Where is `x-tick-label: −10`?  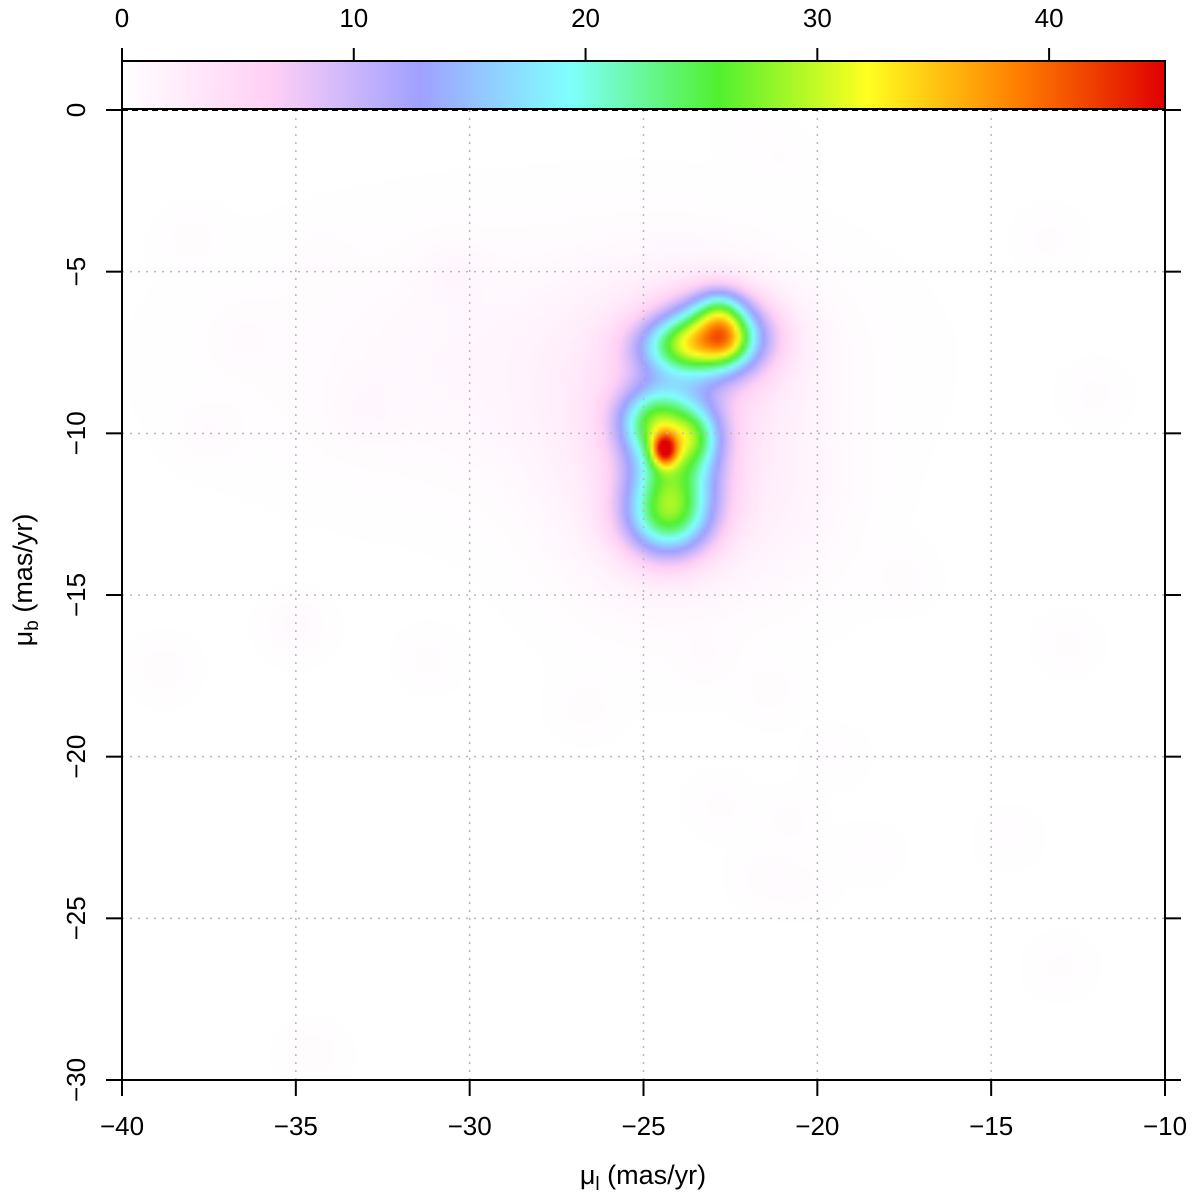
x-tick-label: −10 is located at coordinates (1165, 1126).